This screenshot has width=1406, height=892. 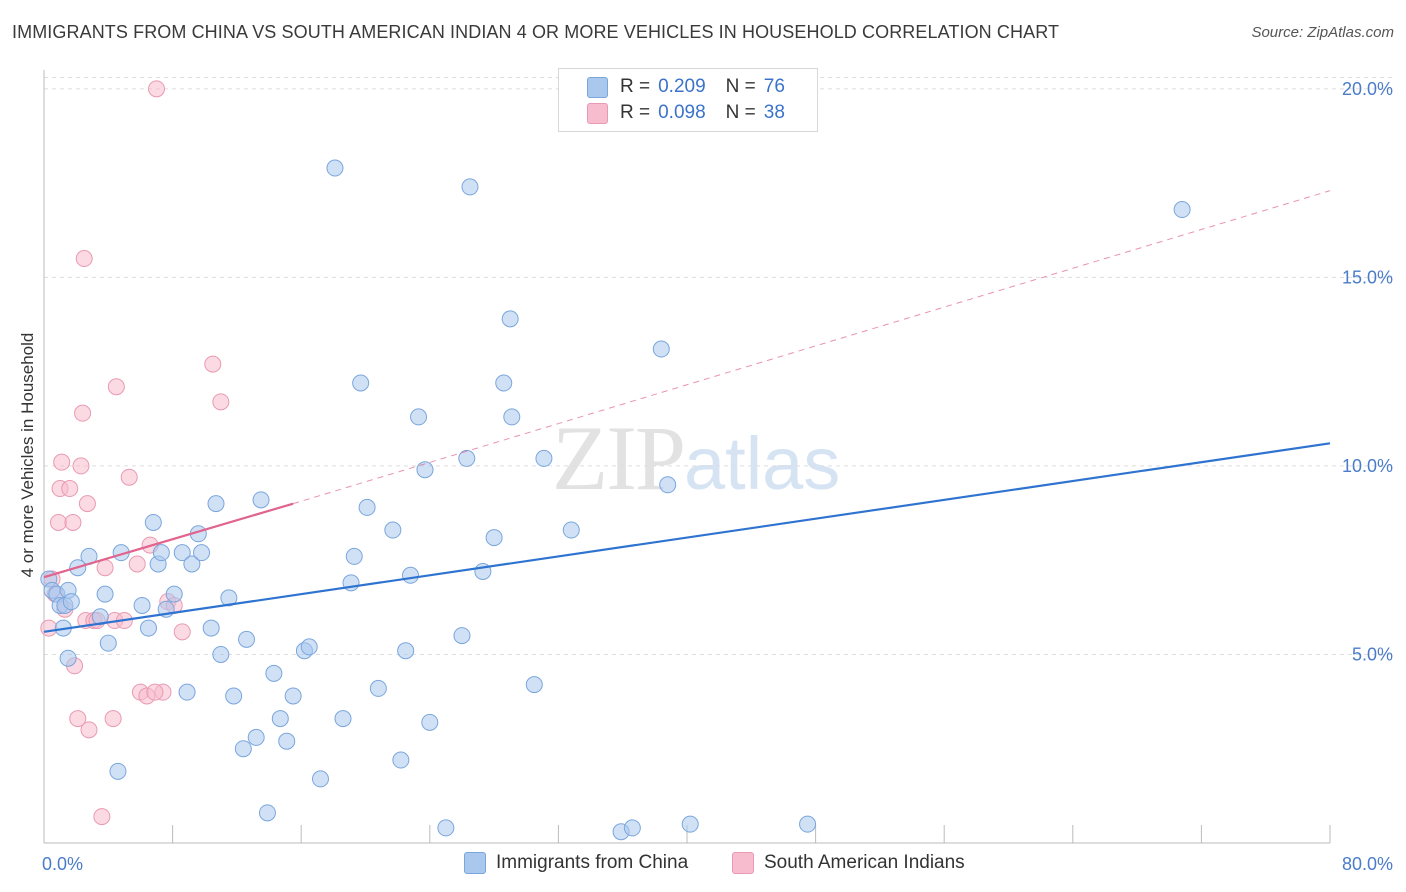 What do you see at coordinates (27, 455) in the screenshot?
I see `y-axis-label: 4 or more Vehicles in Household` at bounding box center [27, 455].